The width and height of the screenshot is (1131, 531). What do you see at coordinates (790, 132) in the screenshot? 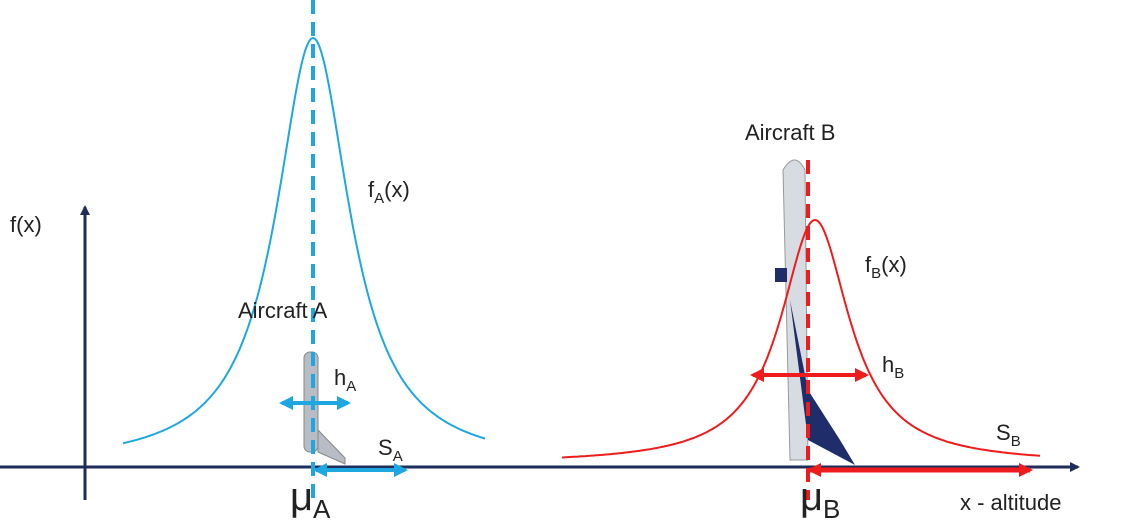
I see `aircraft-b-name: Aircraft B` at bounding box center [790, 132].